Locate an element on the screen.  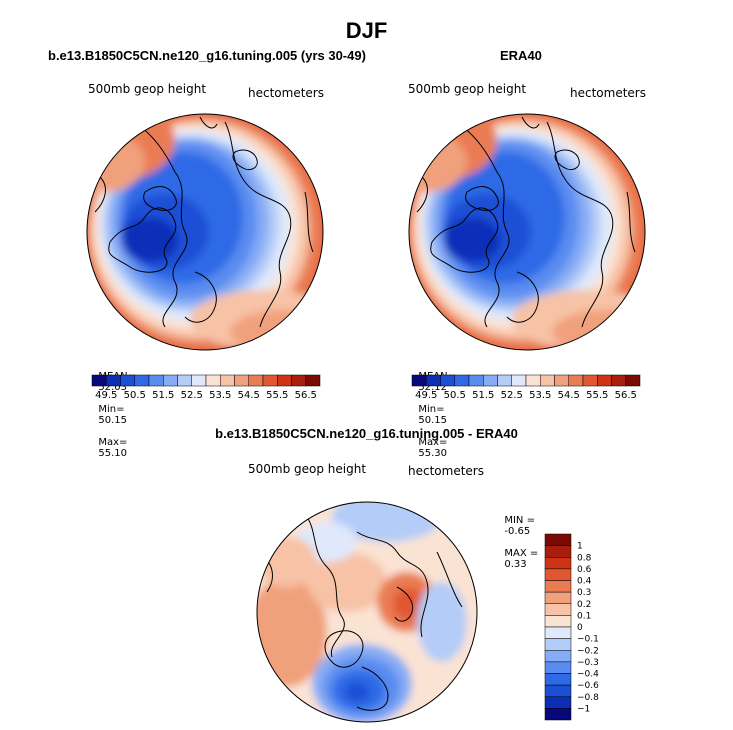
diff-colorbar-tick-label: 0.4 is located at coordinates (584, 582).